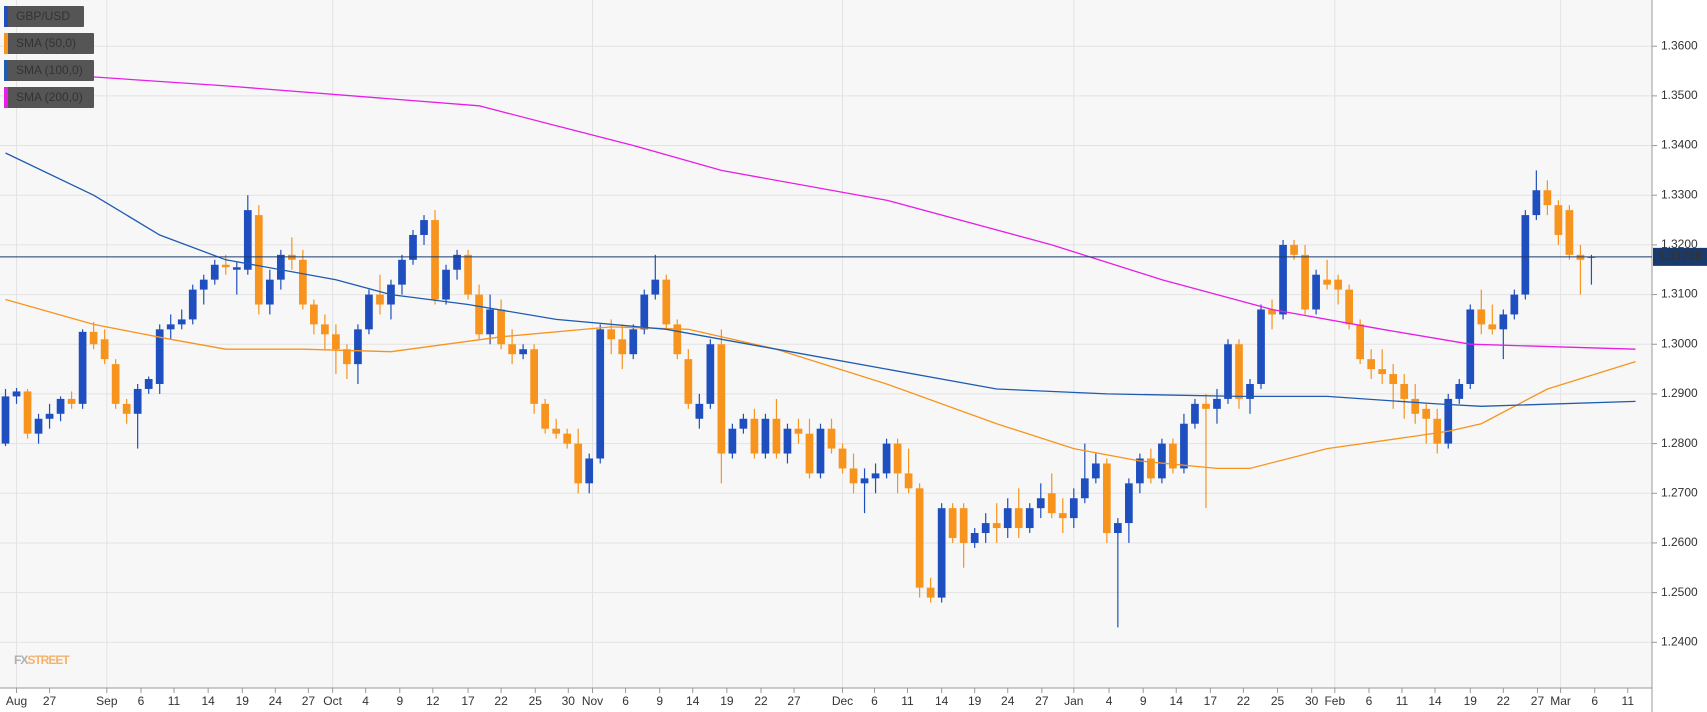 The height and width of the screenshot is (712, 1707). Describe the element at coordinates (592, 701) in the screenshot. I see `x-tick-label: Nov` at that location.